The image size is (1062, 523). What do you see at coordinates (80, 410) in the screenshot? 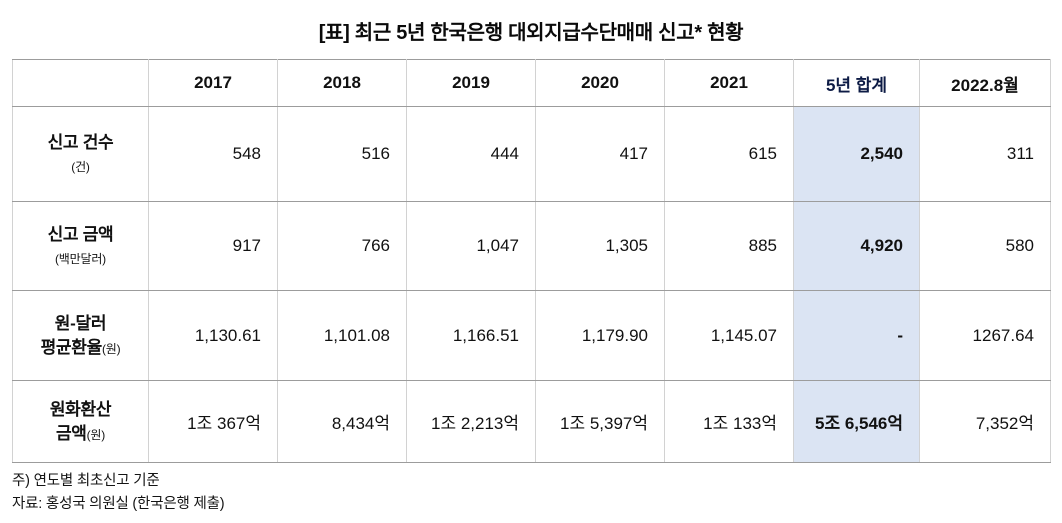
I see `row-label-main: 원화환산` at bounding box center [80, 410].